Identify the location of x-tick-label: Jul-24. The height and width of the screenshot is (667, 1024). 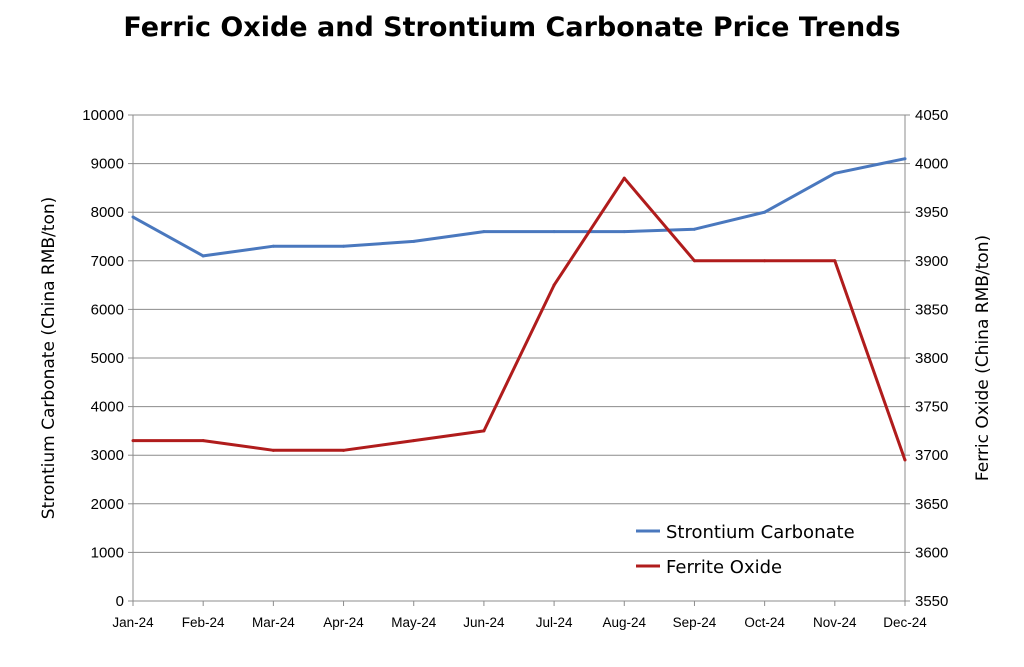
(554, 622).